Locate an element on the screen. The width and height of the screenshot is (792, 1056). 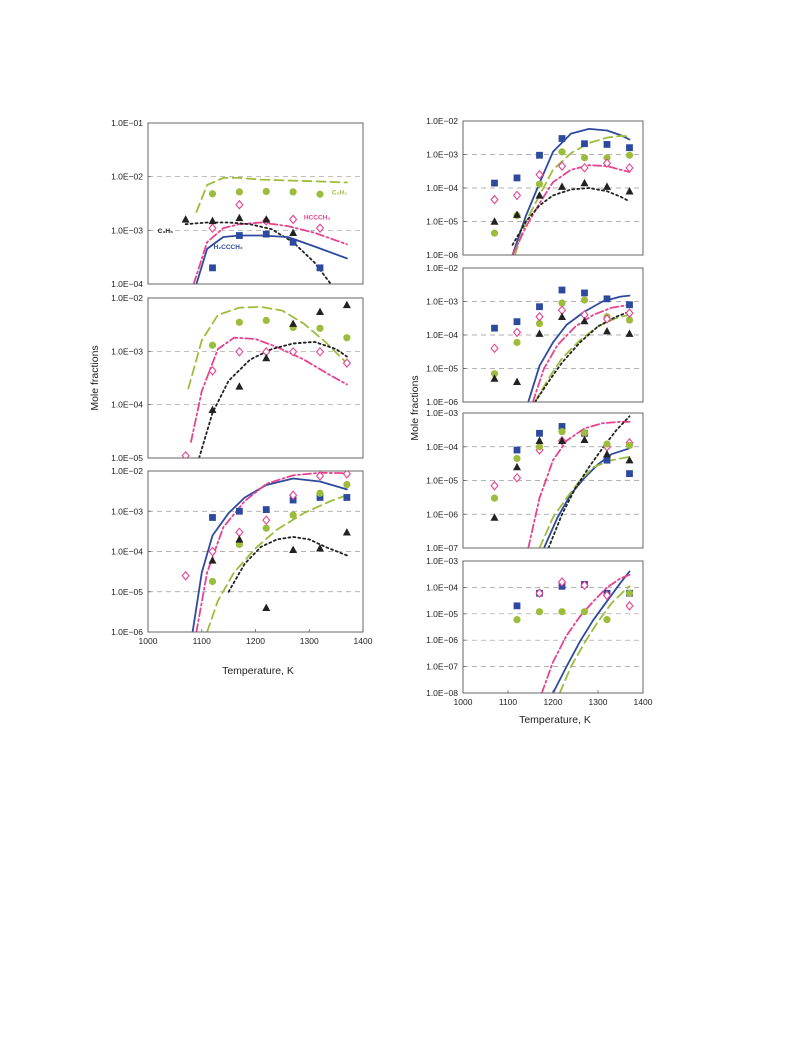
curve-label: H₂CCCH₂ is located at coordinates (228, 247).